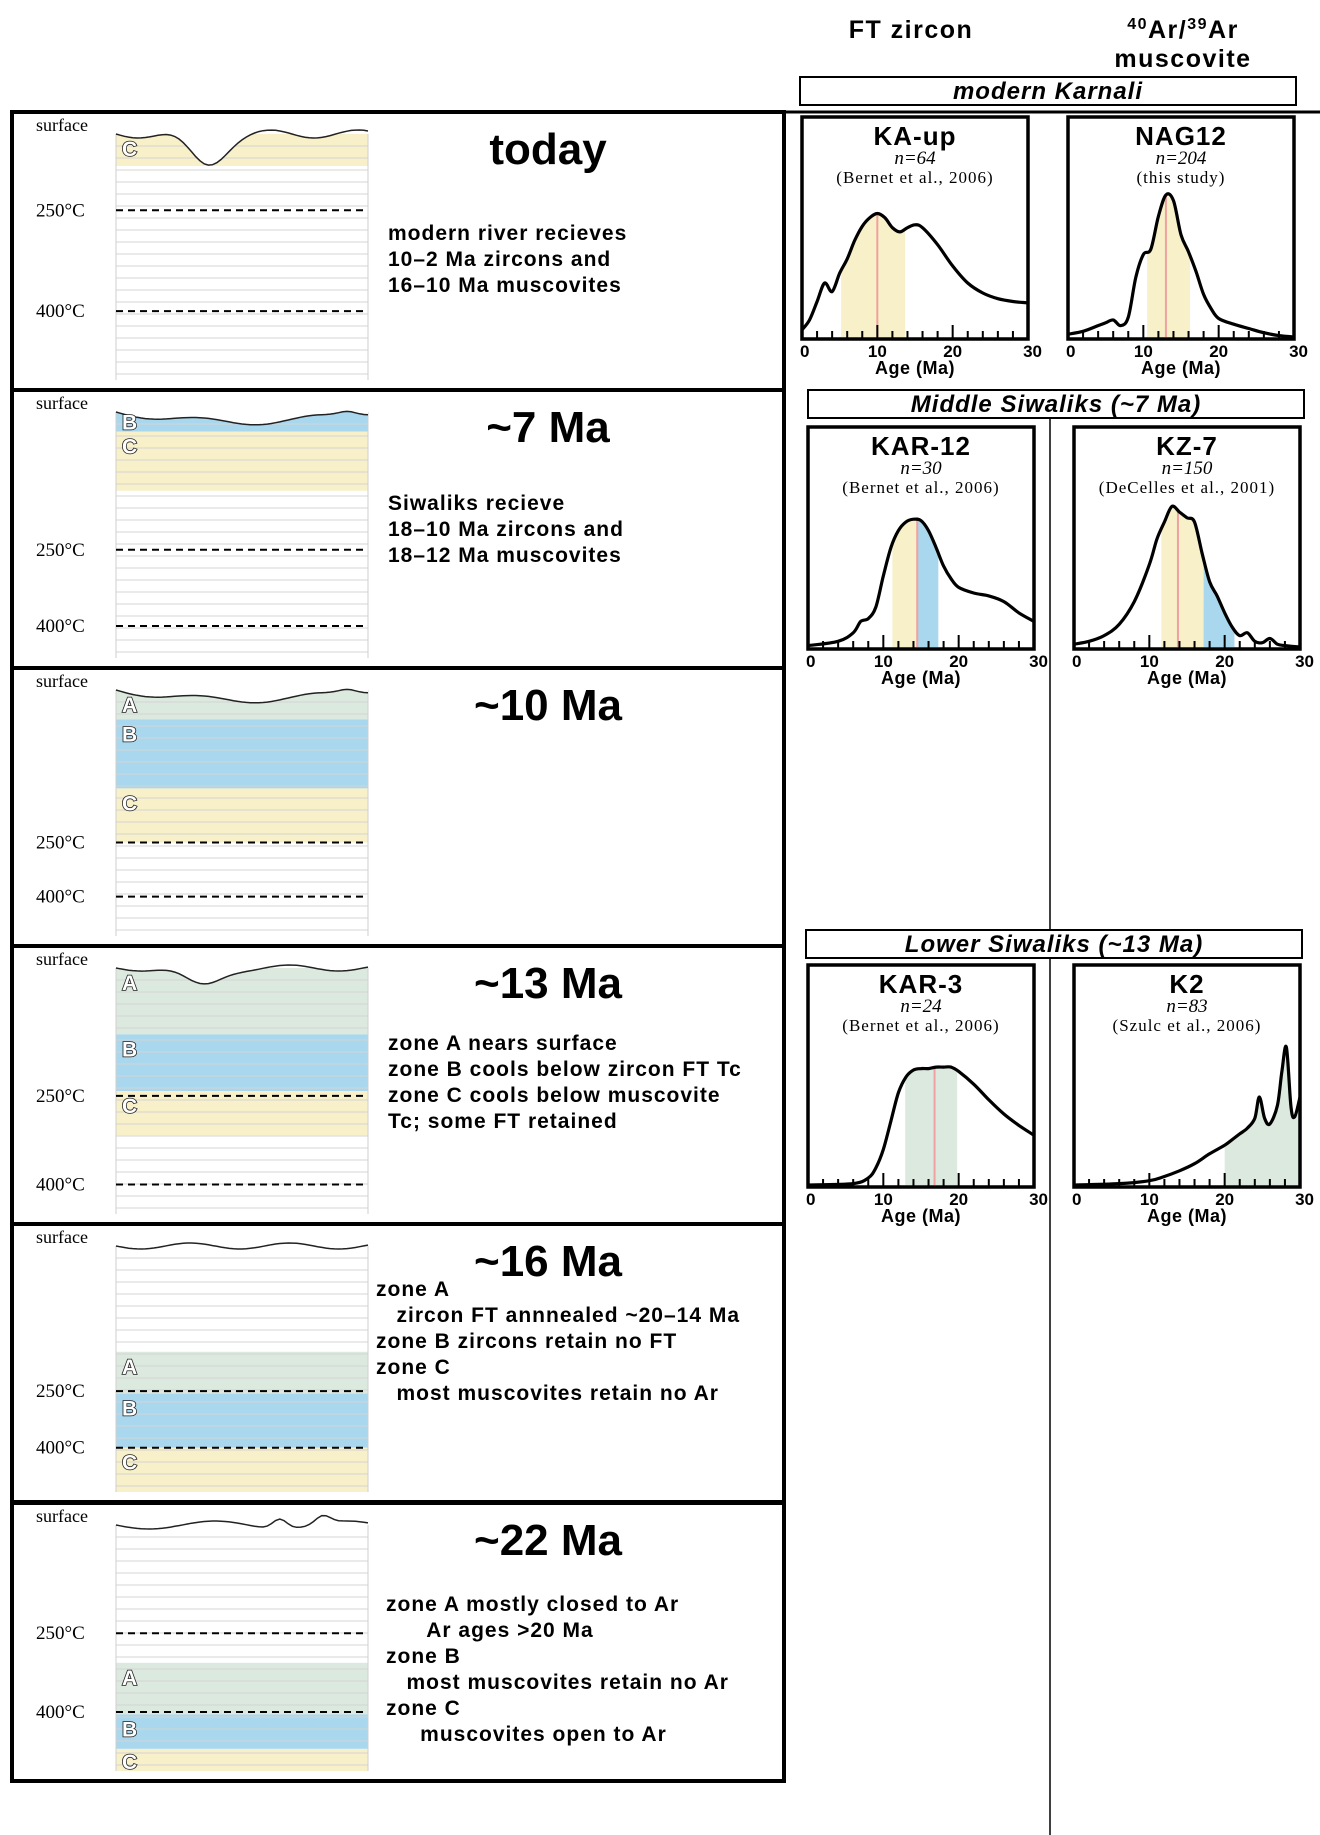 The height and width of the screenshot is (1835, 1320). I want to click on panel-note: 16–10 Ma muscovites, so click(505, 285).